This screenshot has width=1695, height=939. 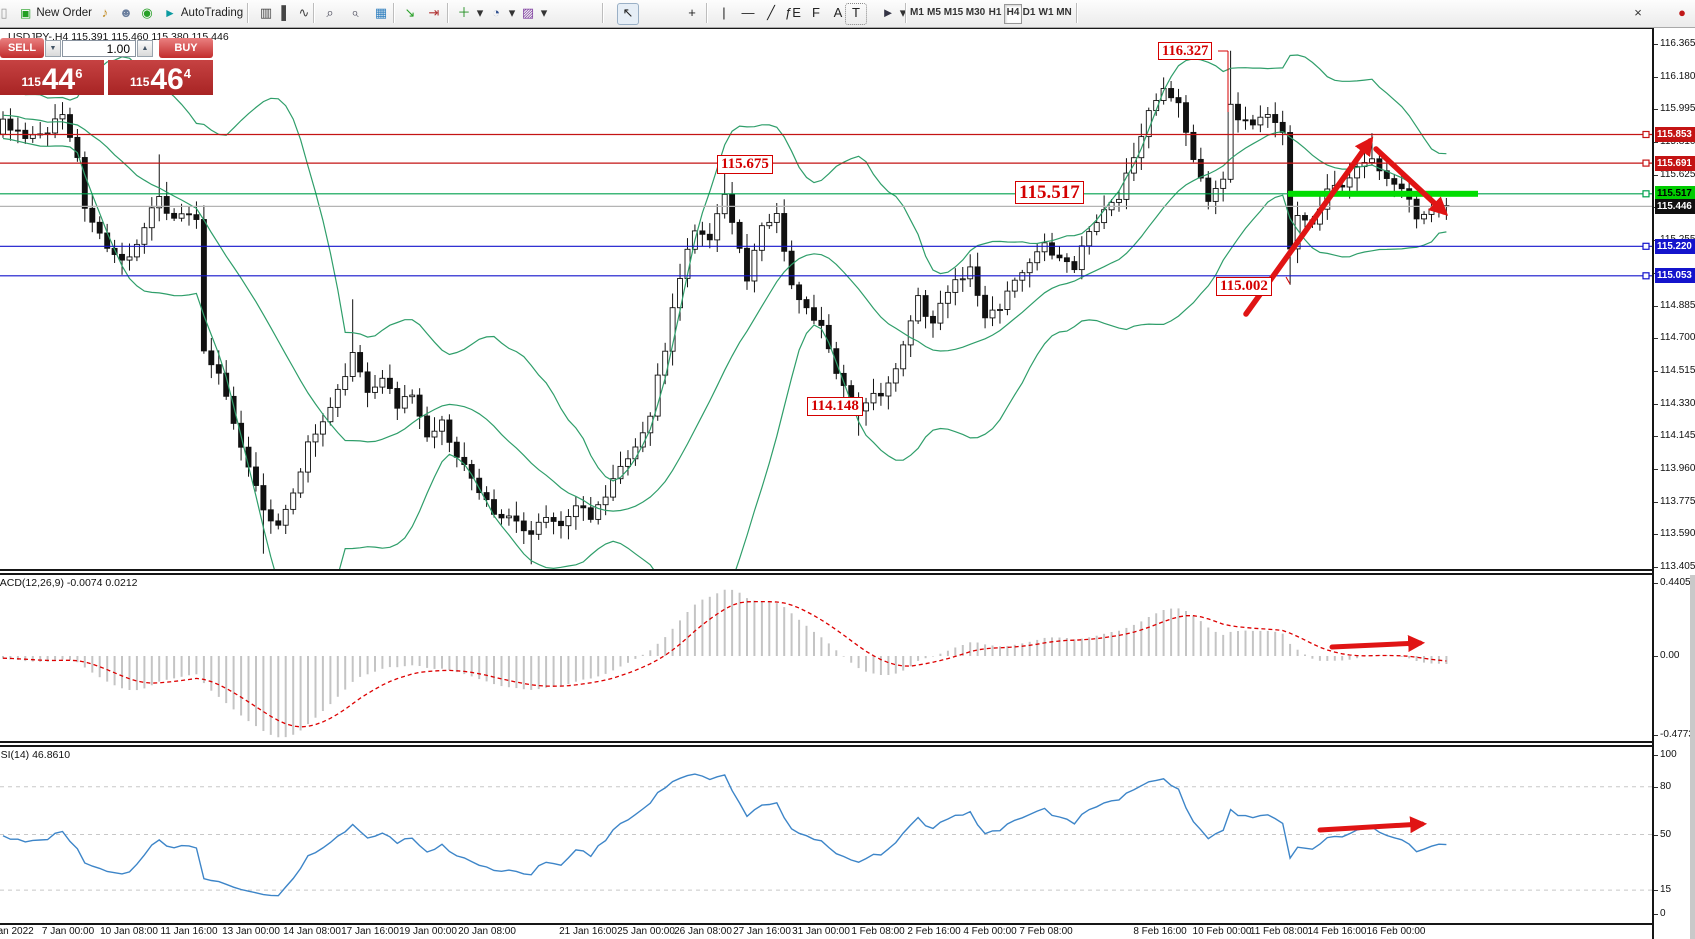 What do you see at coordinates (79, 73) in the screenshot?
I see `sell-price-sup: 6` at bounding box center [79, 73].